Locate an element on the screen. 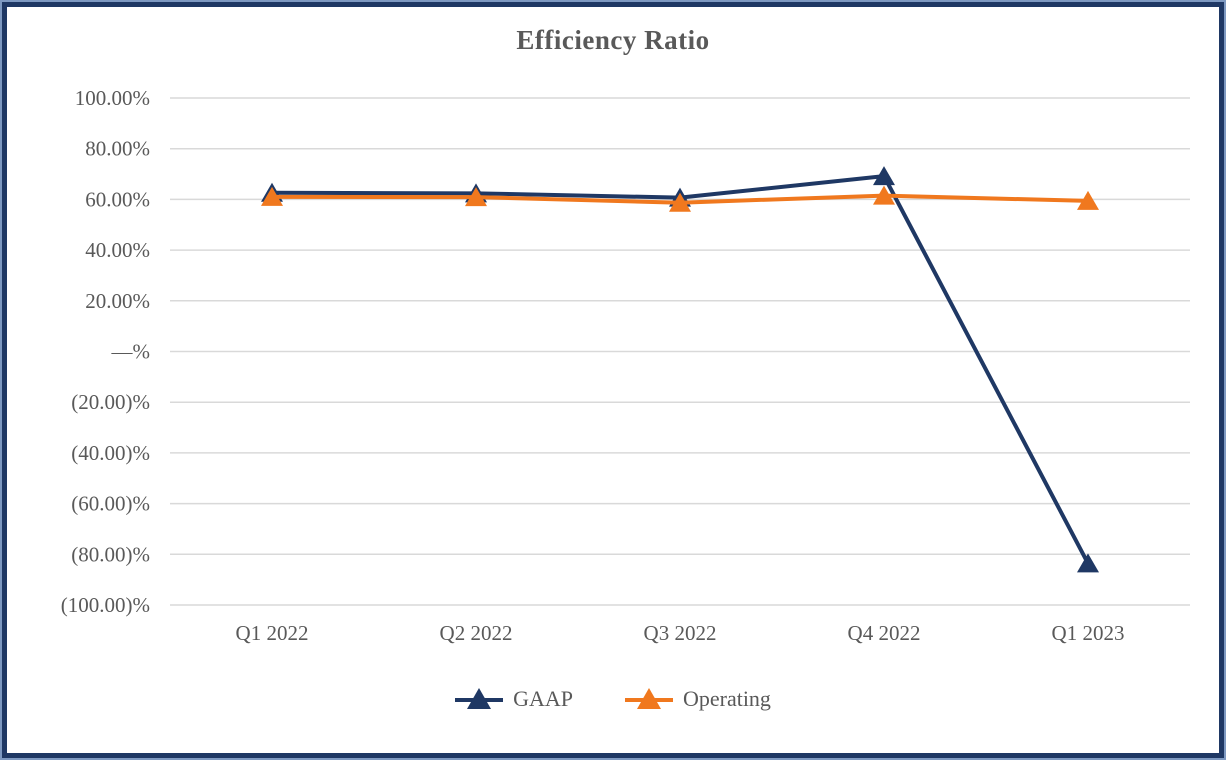 The image size is (1226, 760). y-tick-label: 60.00% is located at coordinates (117, 199).